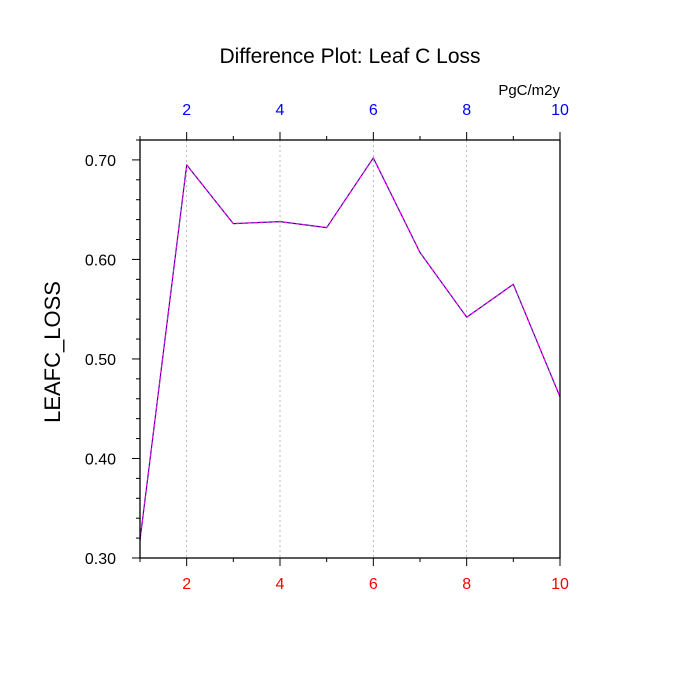 This screenshot has width=700, height=700. I want to click on x-tick-label-bottom: 8, so click(466, 584).